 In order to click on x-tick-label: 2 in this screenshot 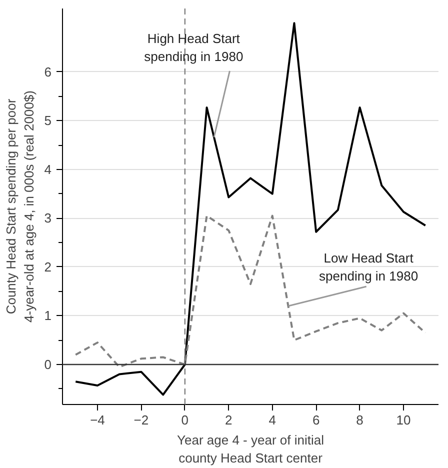, I will do `click(228, 420)`.